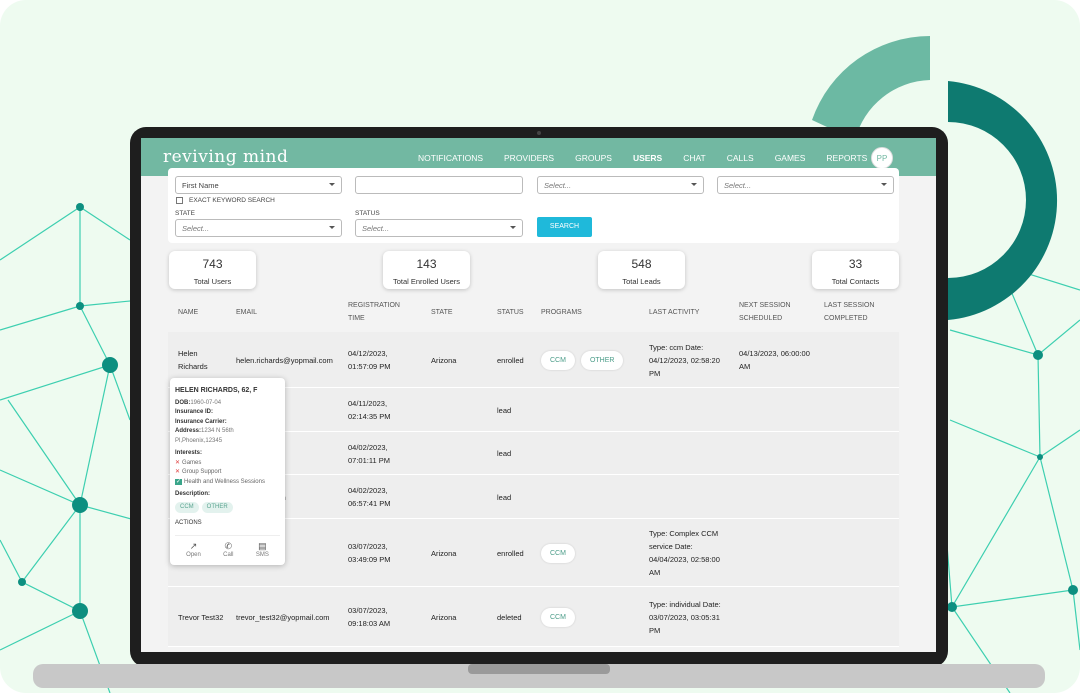 This screenshot has height=693, width=1080. I want to click on cell: trevor_test32@yopmail.com, so click(288, 617).